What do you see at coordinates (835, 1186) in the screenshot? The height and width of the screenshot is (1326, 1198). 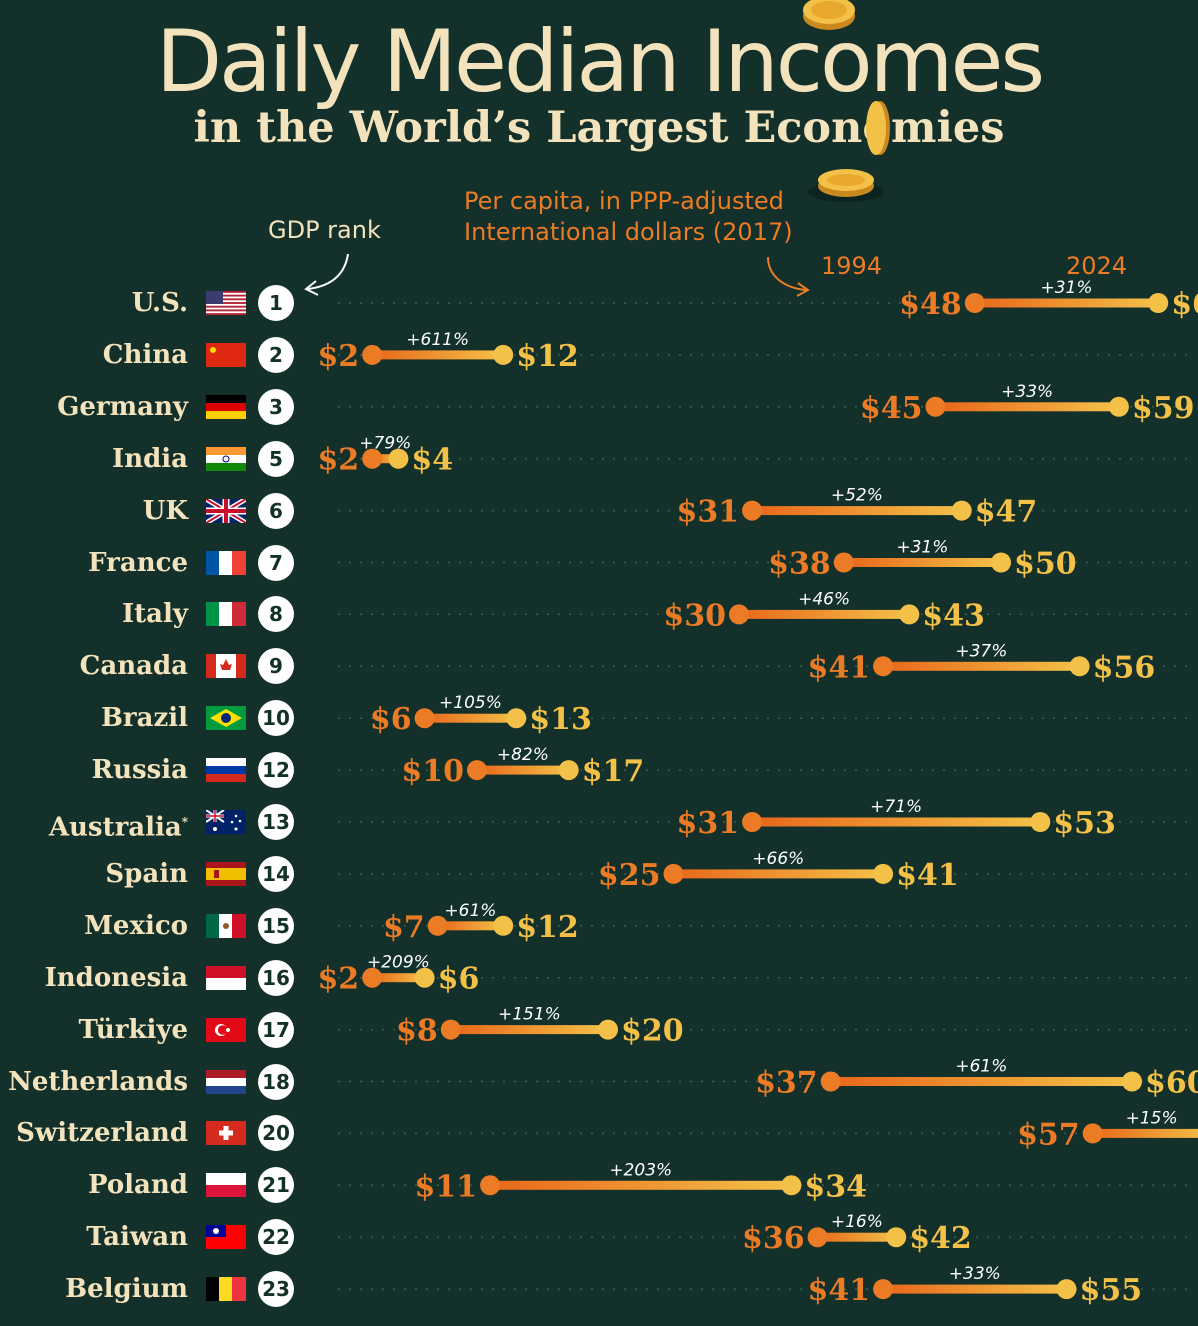 I see `end-value-label: $34` at bounding box center [835, 1186].